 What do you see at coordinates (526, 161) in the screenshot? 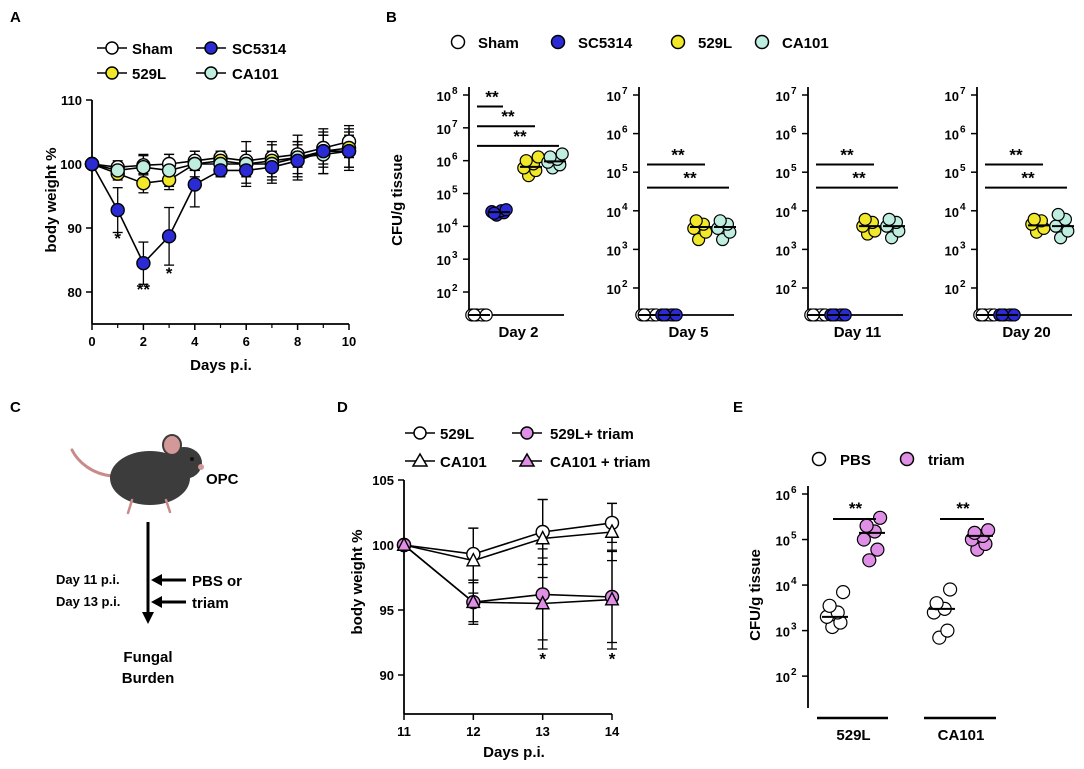
I see `panelB-sub0-529l-point` at bounding box center [526, 161].